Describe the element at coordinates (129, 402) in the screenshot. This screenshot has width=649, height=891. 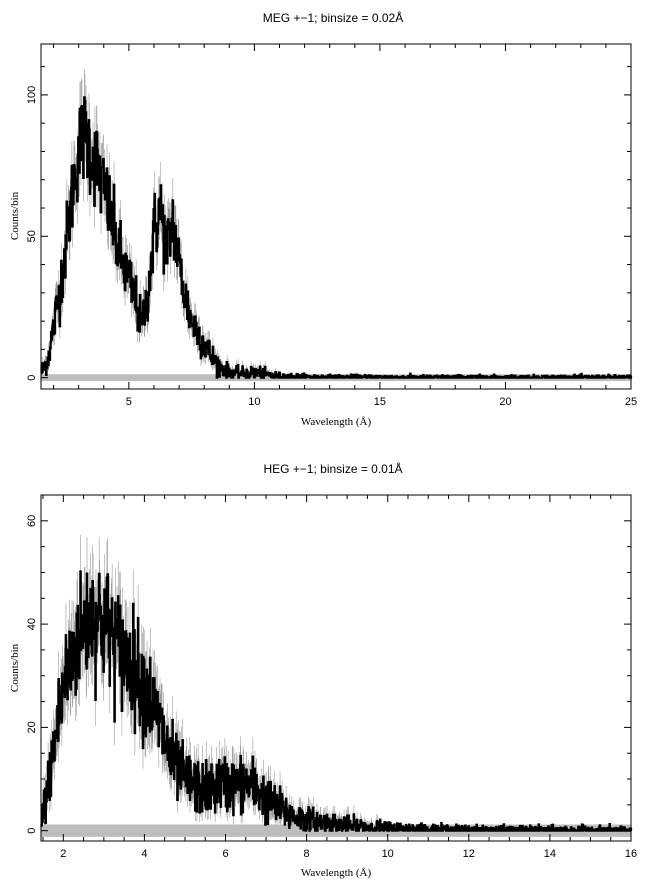
I see `x-tick-label: 5` at that location.